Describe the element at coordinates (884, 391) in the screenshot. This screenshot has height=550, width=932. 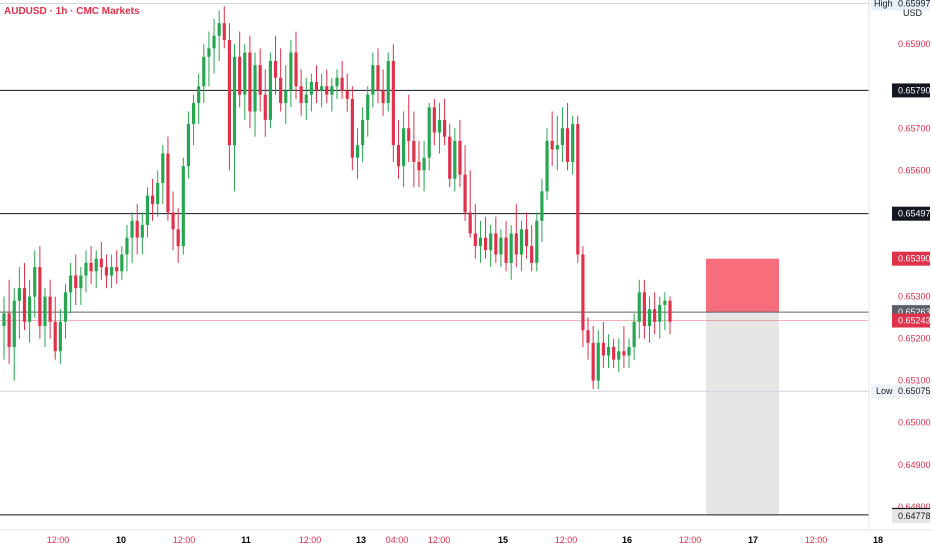
I see `low-label: Low` at that location.